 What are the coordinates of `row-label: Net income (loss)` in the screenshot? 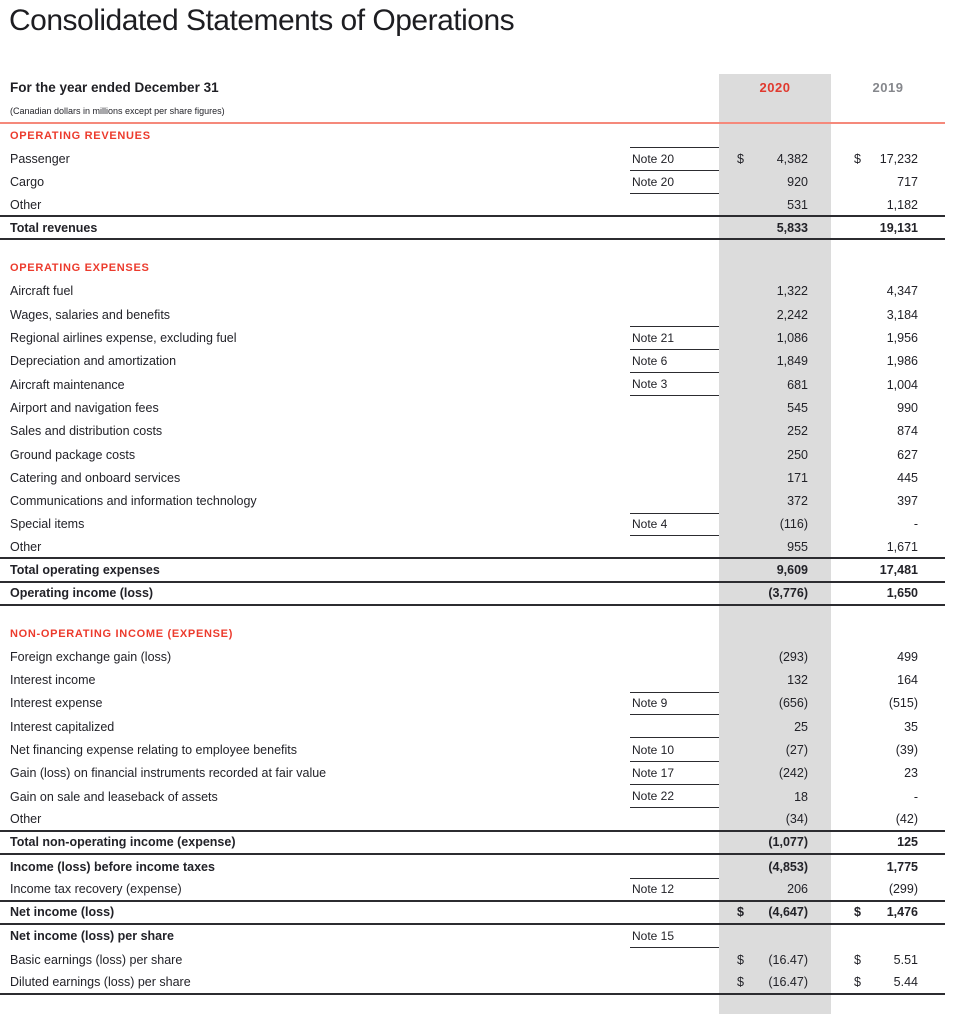 It's located at (62, 912).